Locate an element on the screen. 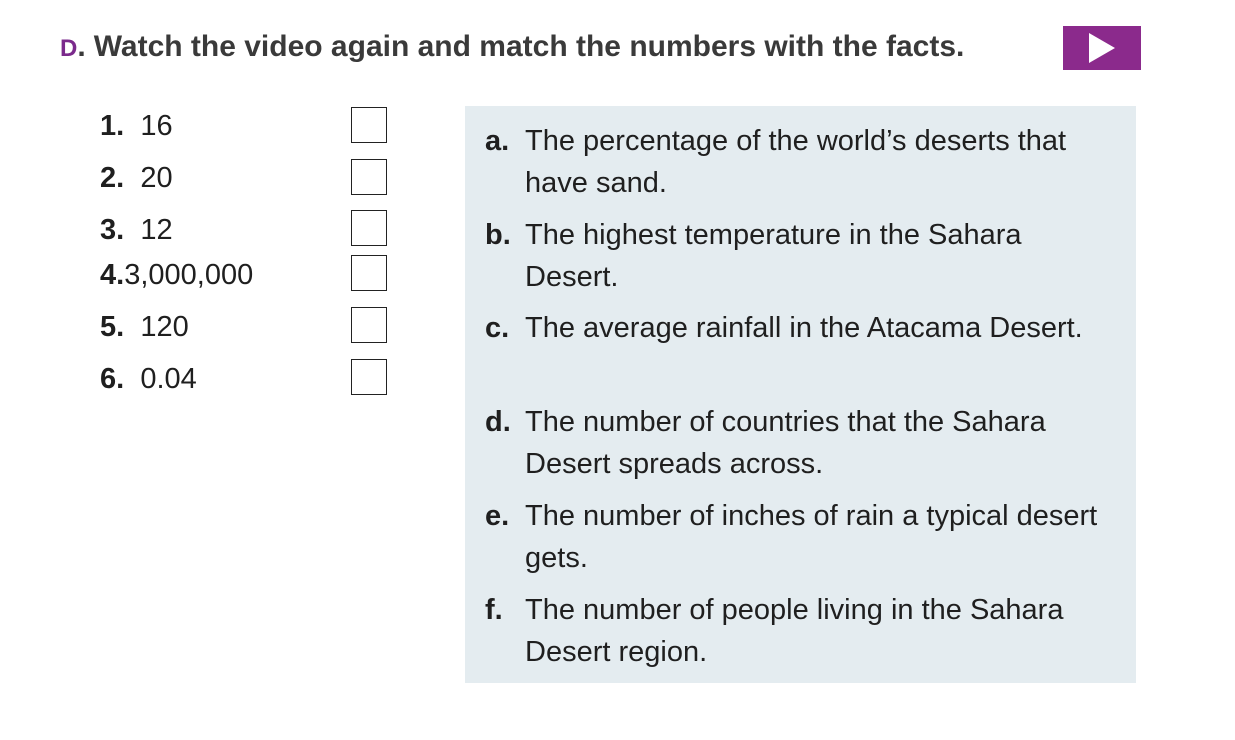 The width and height of the screenshot is (1235, 740). number-item-5: 5. 120 is located at coordinates (144, 327).